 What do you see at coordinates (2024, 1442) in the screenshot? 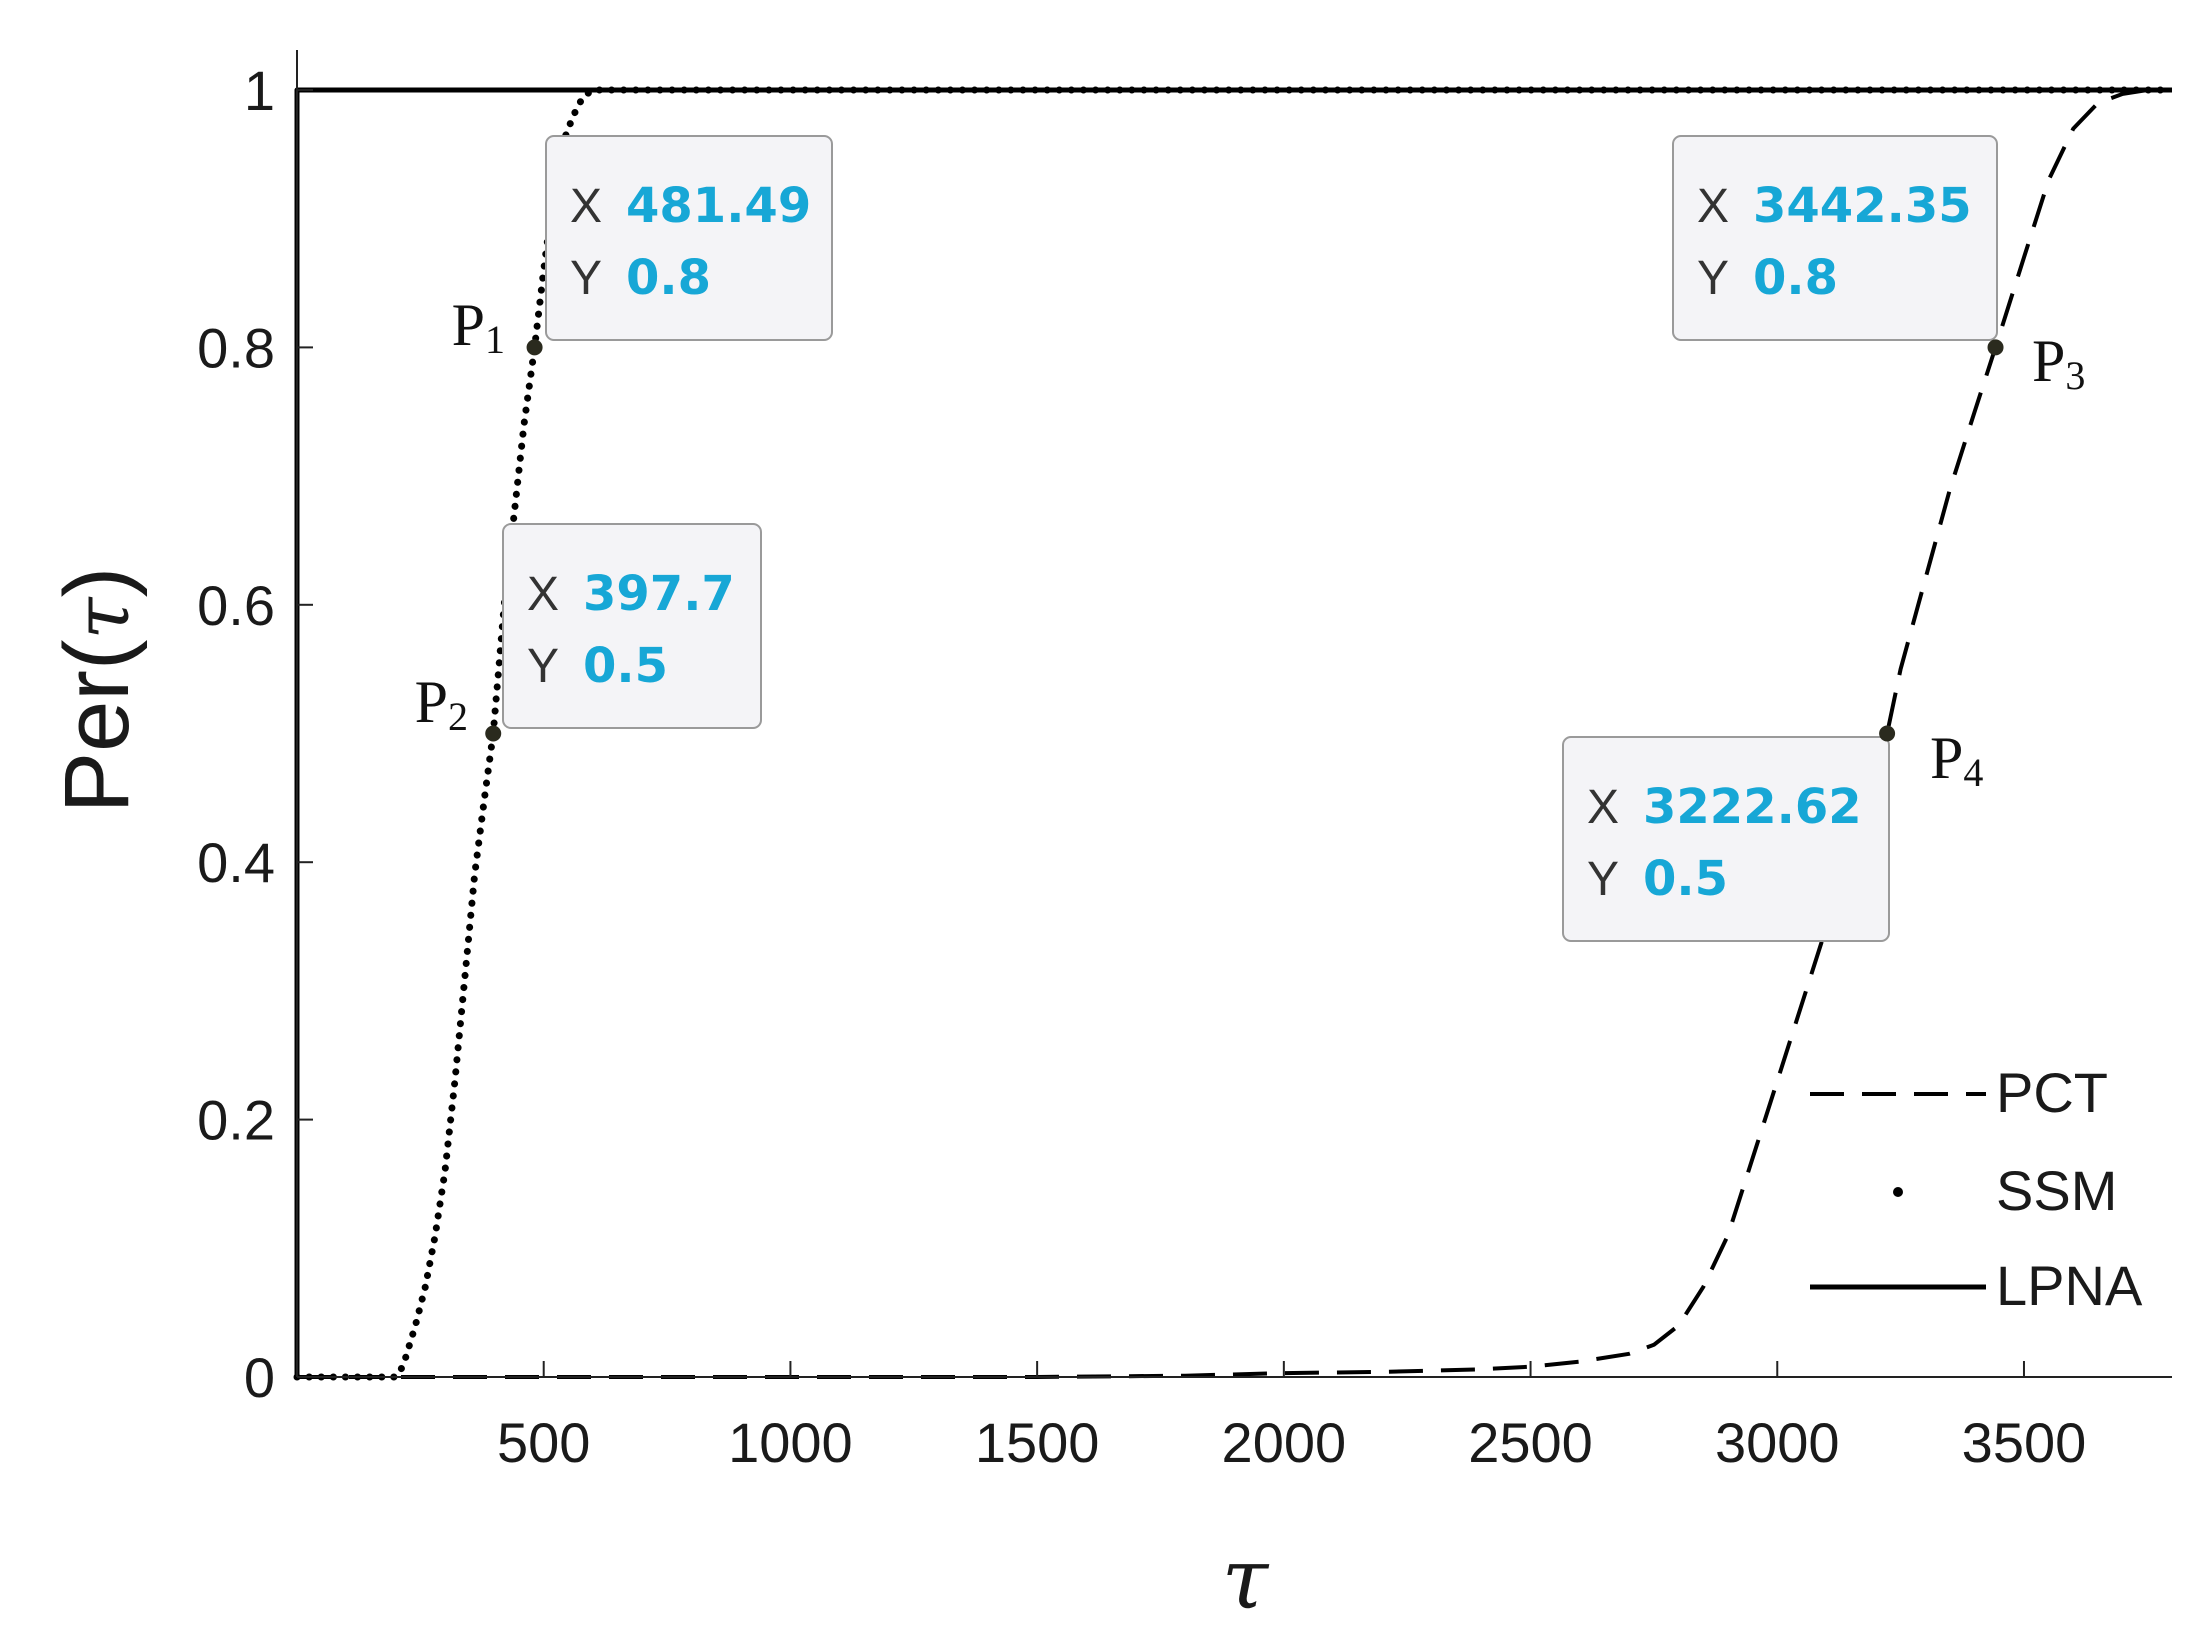
I see `x-tick-label: 3500` at bounding box center [2024, 1442].